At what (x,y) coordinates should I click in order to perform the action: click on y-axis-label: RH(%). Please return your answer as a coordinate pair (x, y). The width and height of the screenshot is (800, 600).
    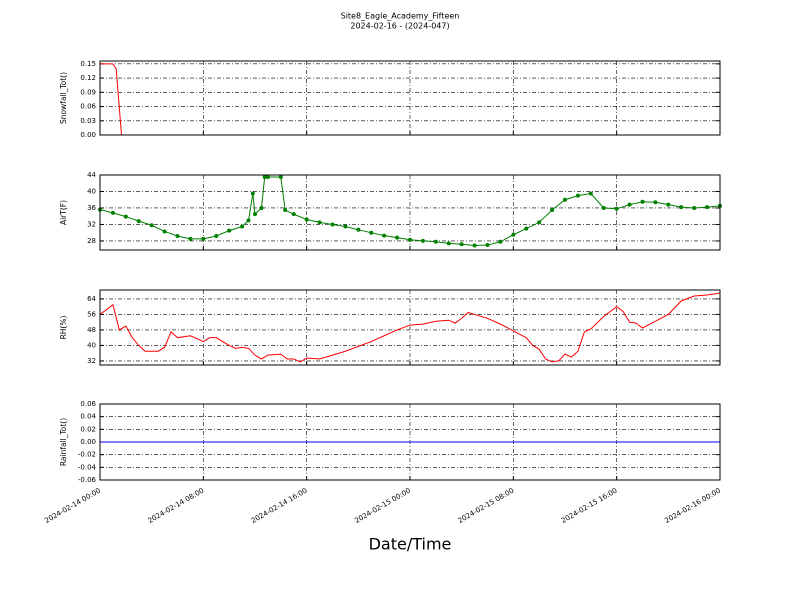
    Looking at the image, I should click on (63, 328).